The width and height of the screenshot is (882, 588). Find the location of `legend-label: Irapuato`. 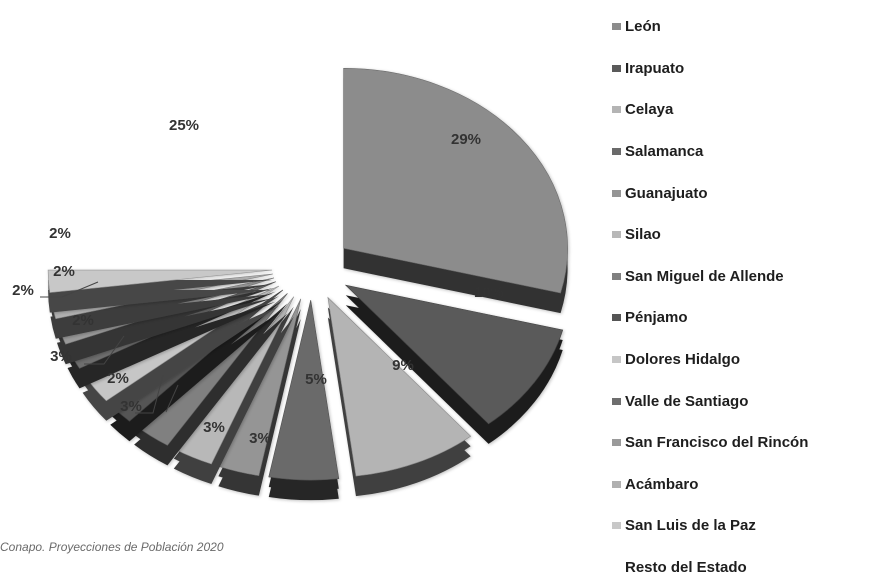

legend-label: Irapuato is located at coordinates (655, 68).